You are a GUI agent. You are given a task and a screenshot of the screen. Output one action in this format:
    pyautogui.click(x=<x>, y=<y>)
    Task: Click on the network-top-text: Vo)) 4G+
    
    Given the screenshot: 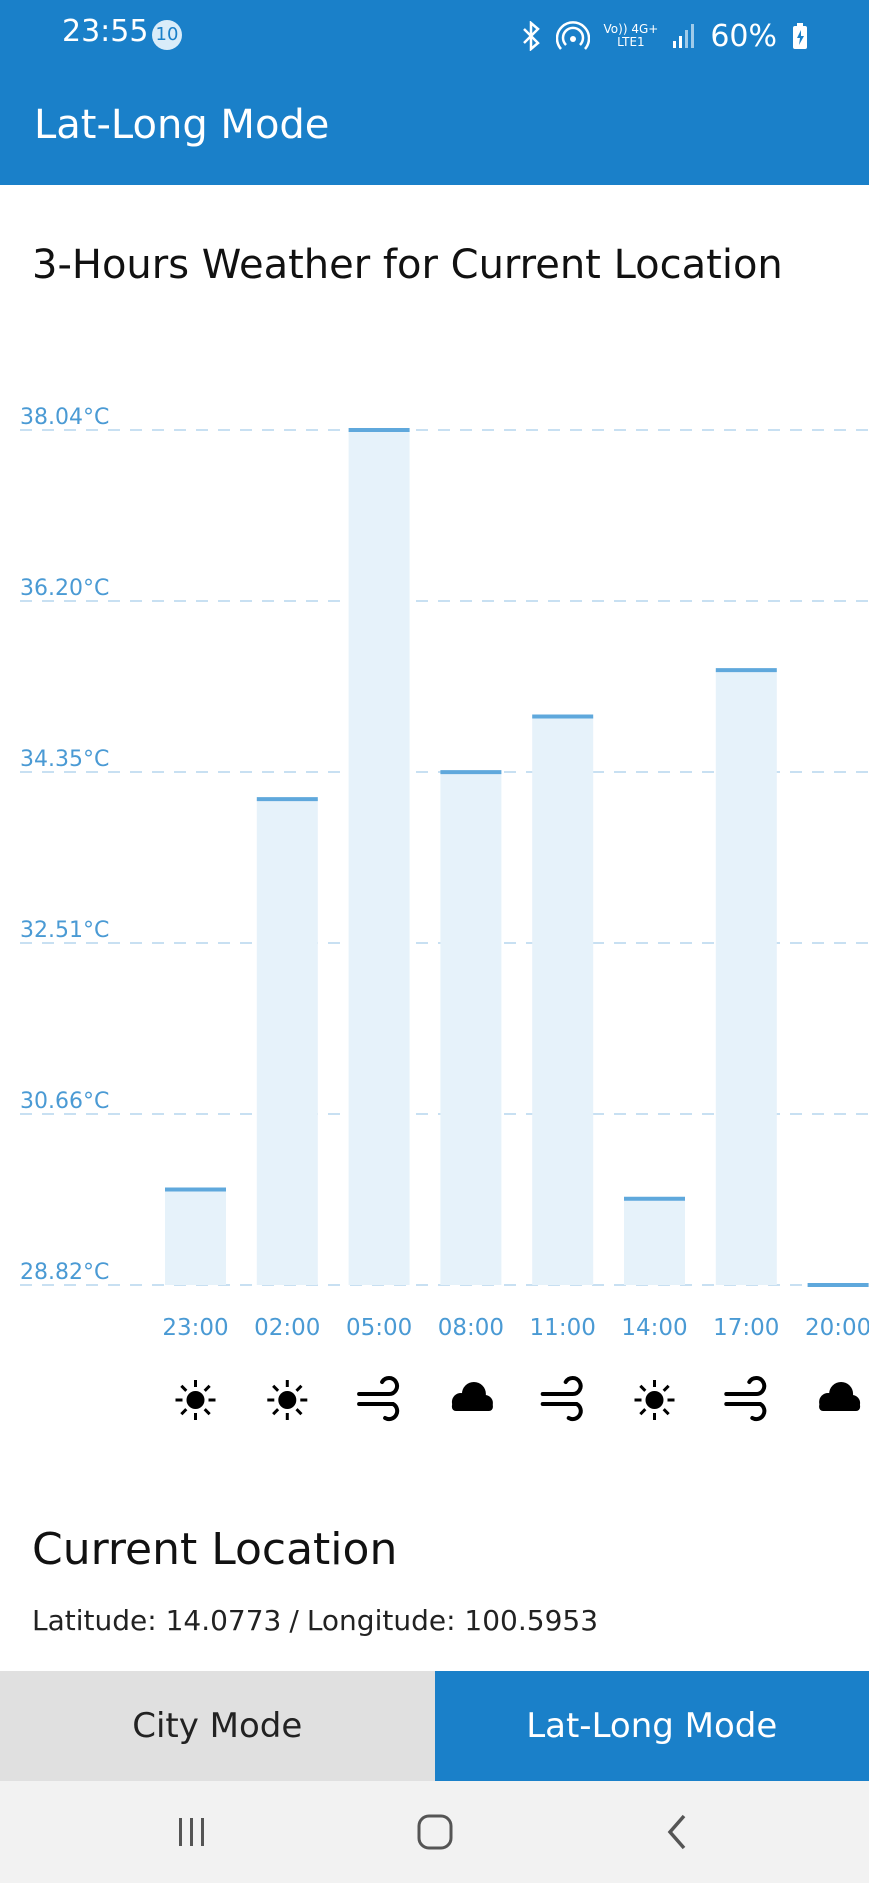 What is the action you would take?
    pyautogui.click(x=631, y=29)
    